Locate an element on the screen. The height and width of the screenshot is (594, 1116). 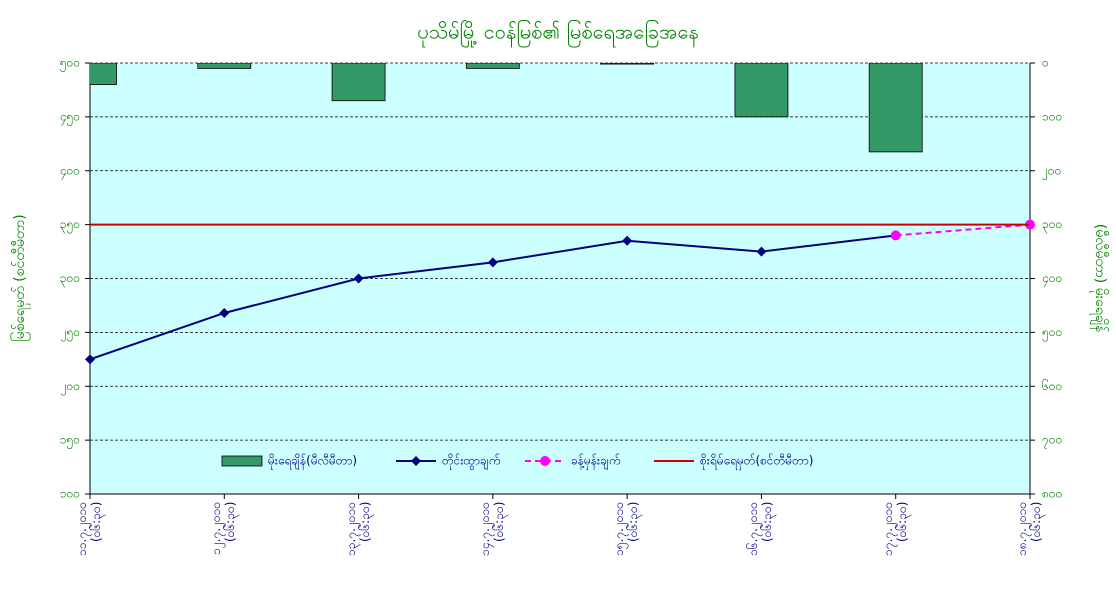
legend-label: စိုးရိမ်ရေမှတ်(စင်တီမီတာ) is located at coordinates (756, 462).